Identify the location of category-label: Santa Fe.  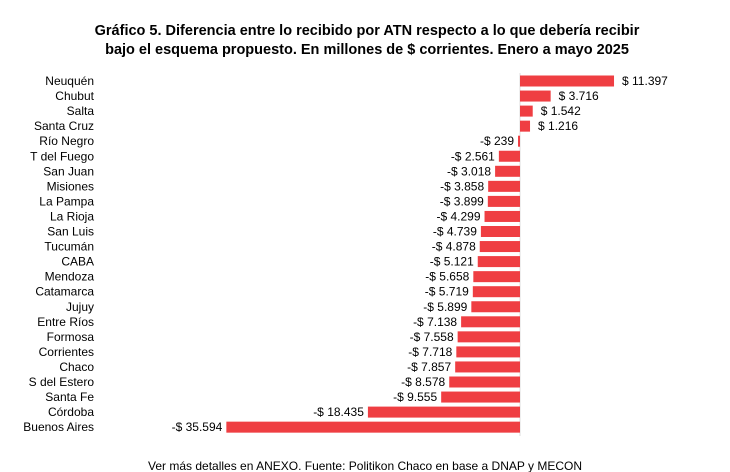
(69, 397).